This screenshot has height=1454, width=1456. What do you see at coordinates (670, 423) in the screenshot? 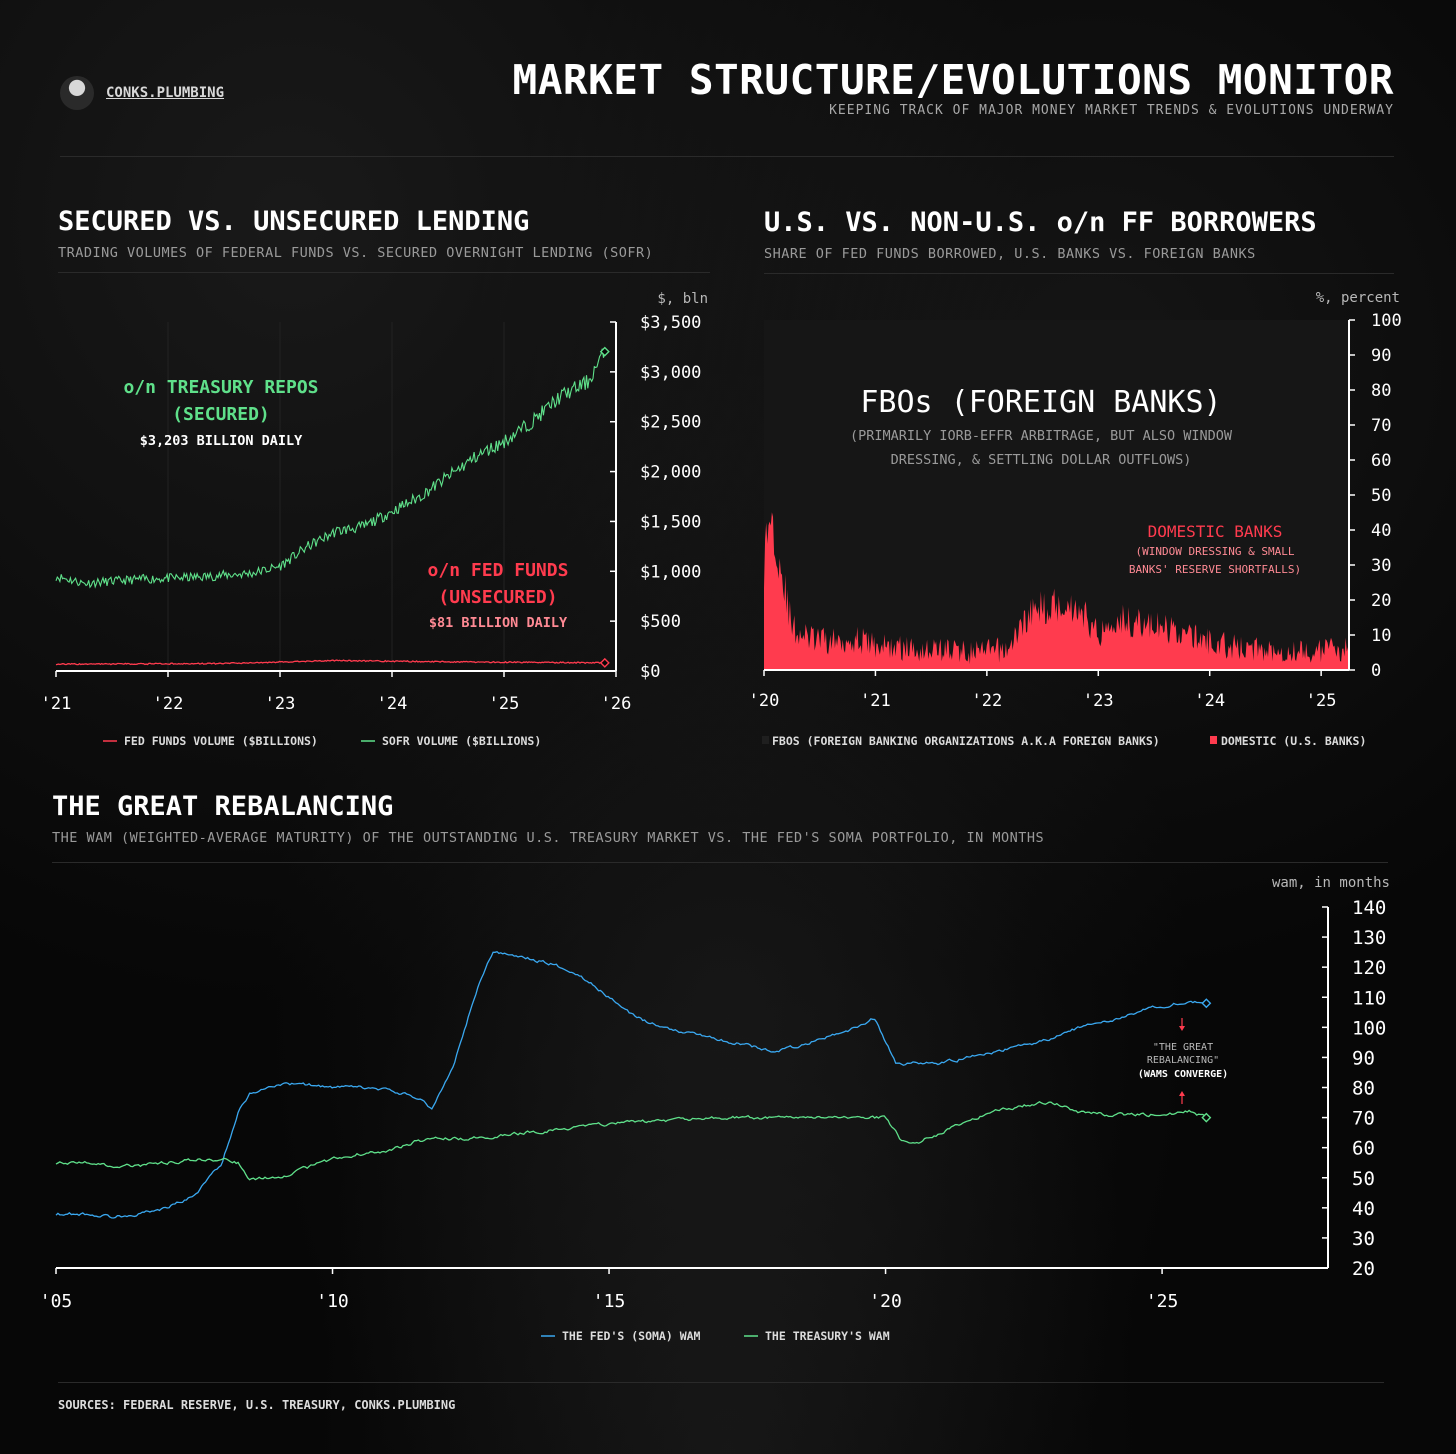
I see `y-tick-label: $2,500` at bounding box center [670, 423].